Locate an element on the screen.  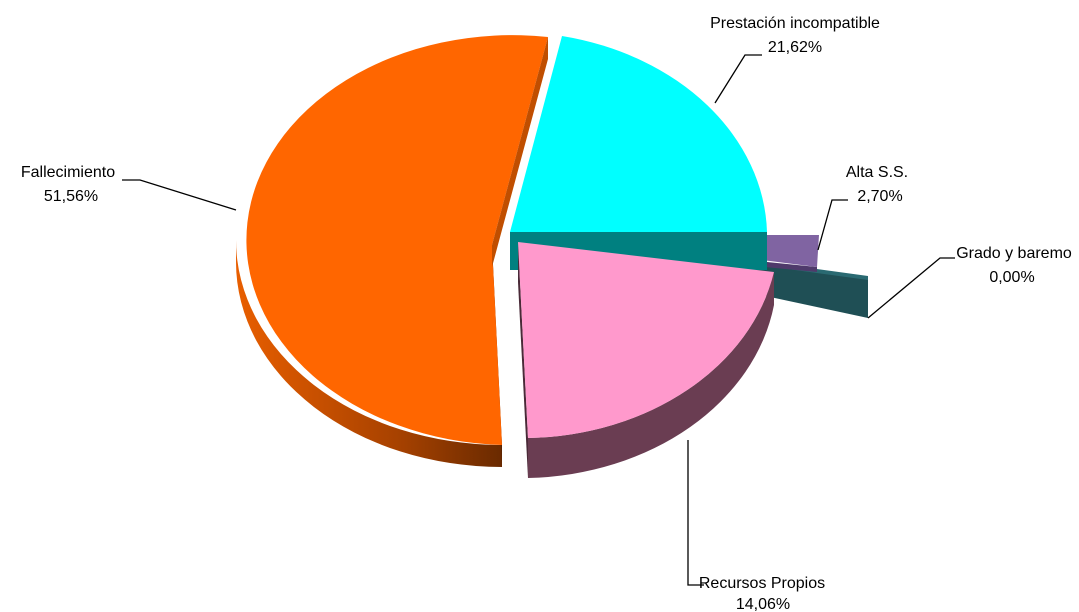
slice-recursos-propios is located at coordinates (646, 360).